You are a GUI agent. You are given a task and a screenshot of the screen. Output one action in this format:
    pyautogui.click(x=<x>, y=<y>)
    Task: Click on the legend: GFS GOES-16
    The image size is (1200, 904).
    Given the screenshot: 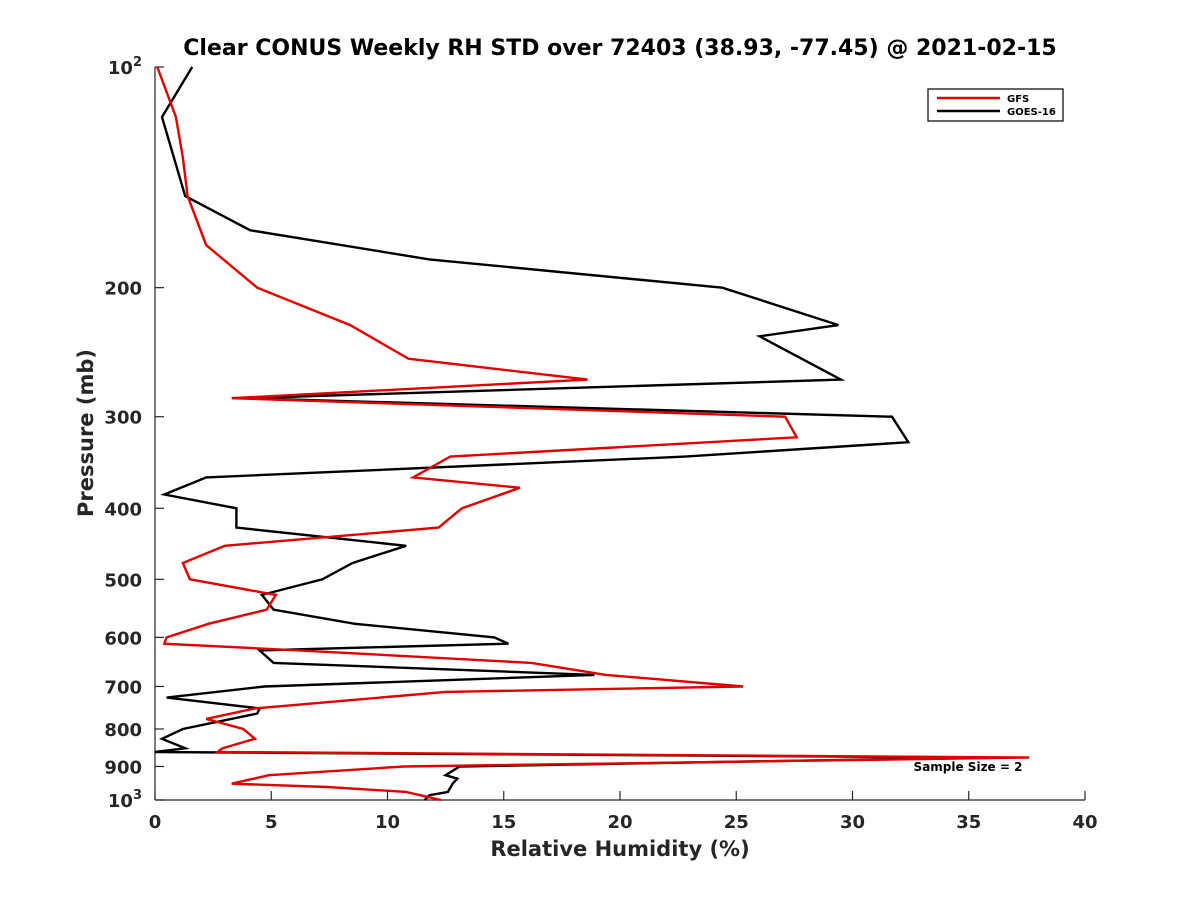 What is the action you would take?
    pyautogui.click(x=995, y=105)
    